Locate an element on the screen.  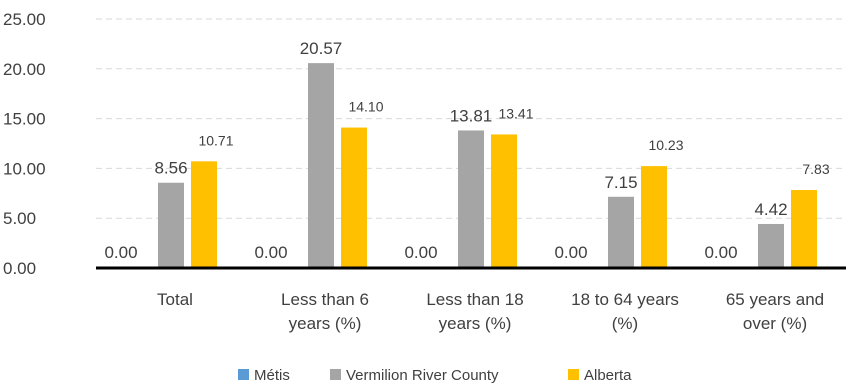
data-label: 4.42 is located at coordinates (770, 209).